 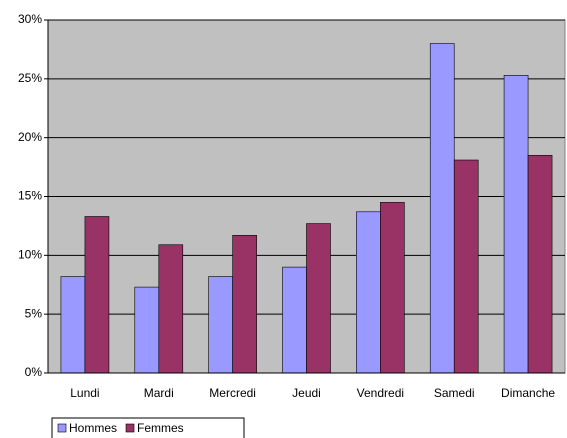 What do you see at coordinates (380, 393) in the screenshot?
I see `x-tick-label: Vendredi` at bounding box center [380, 393].